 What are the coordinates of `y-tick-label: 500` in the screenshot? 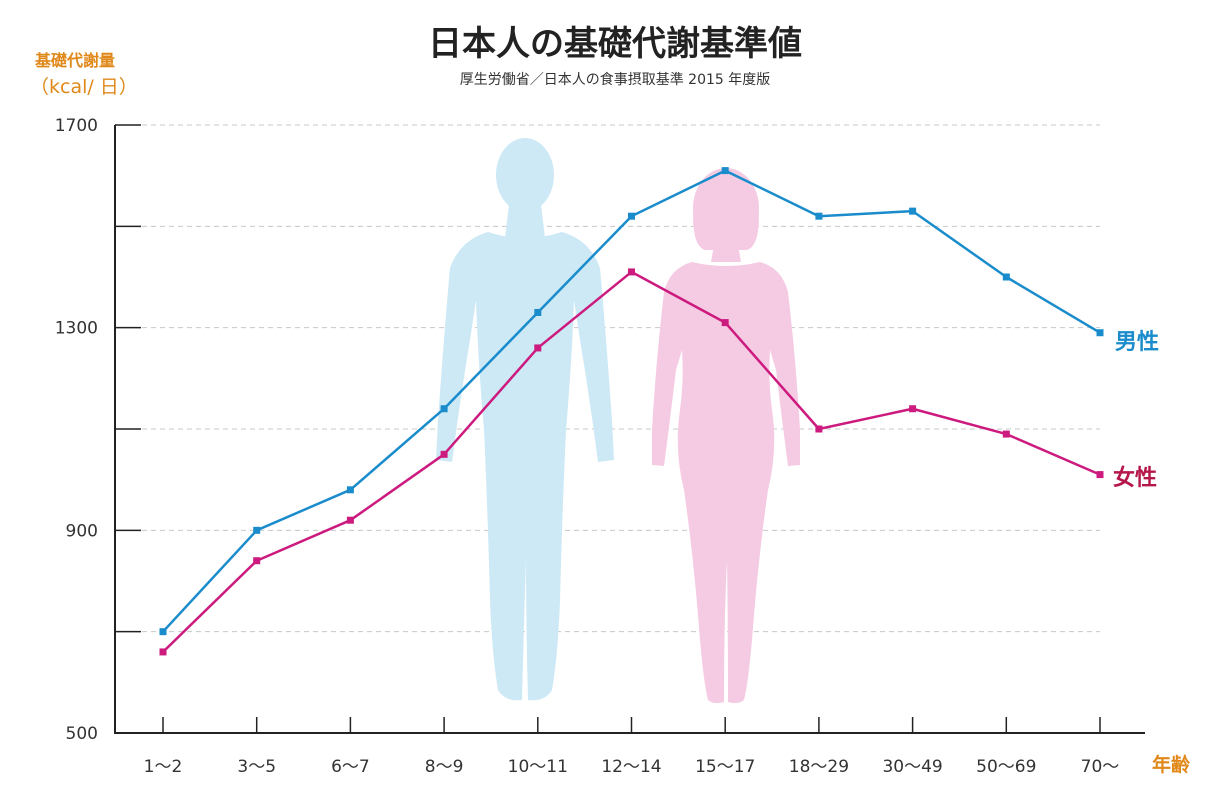 It's located at (82, 734).